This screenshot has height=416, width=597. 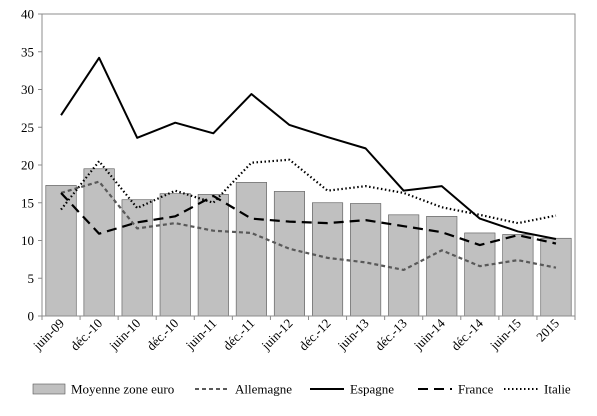 I want to click on legend-label: Italie, so click(x=557, y=389).